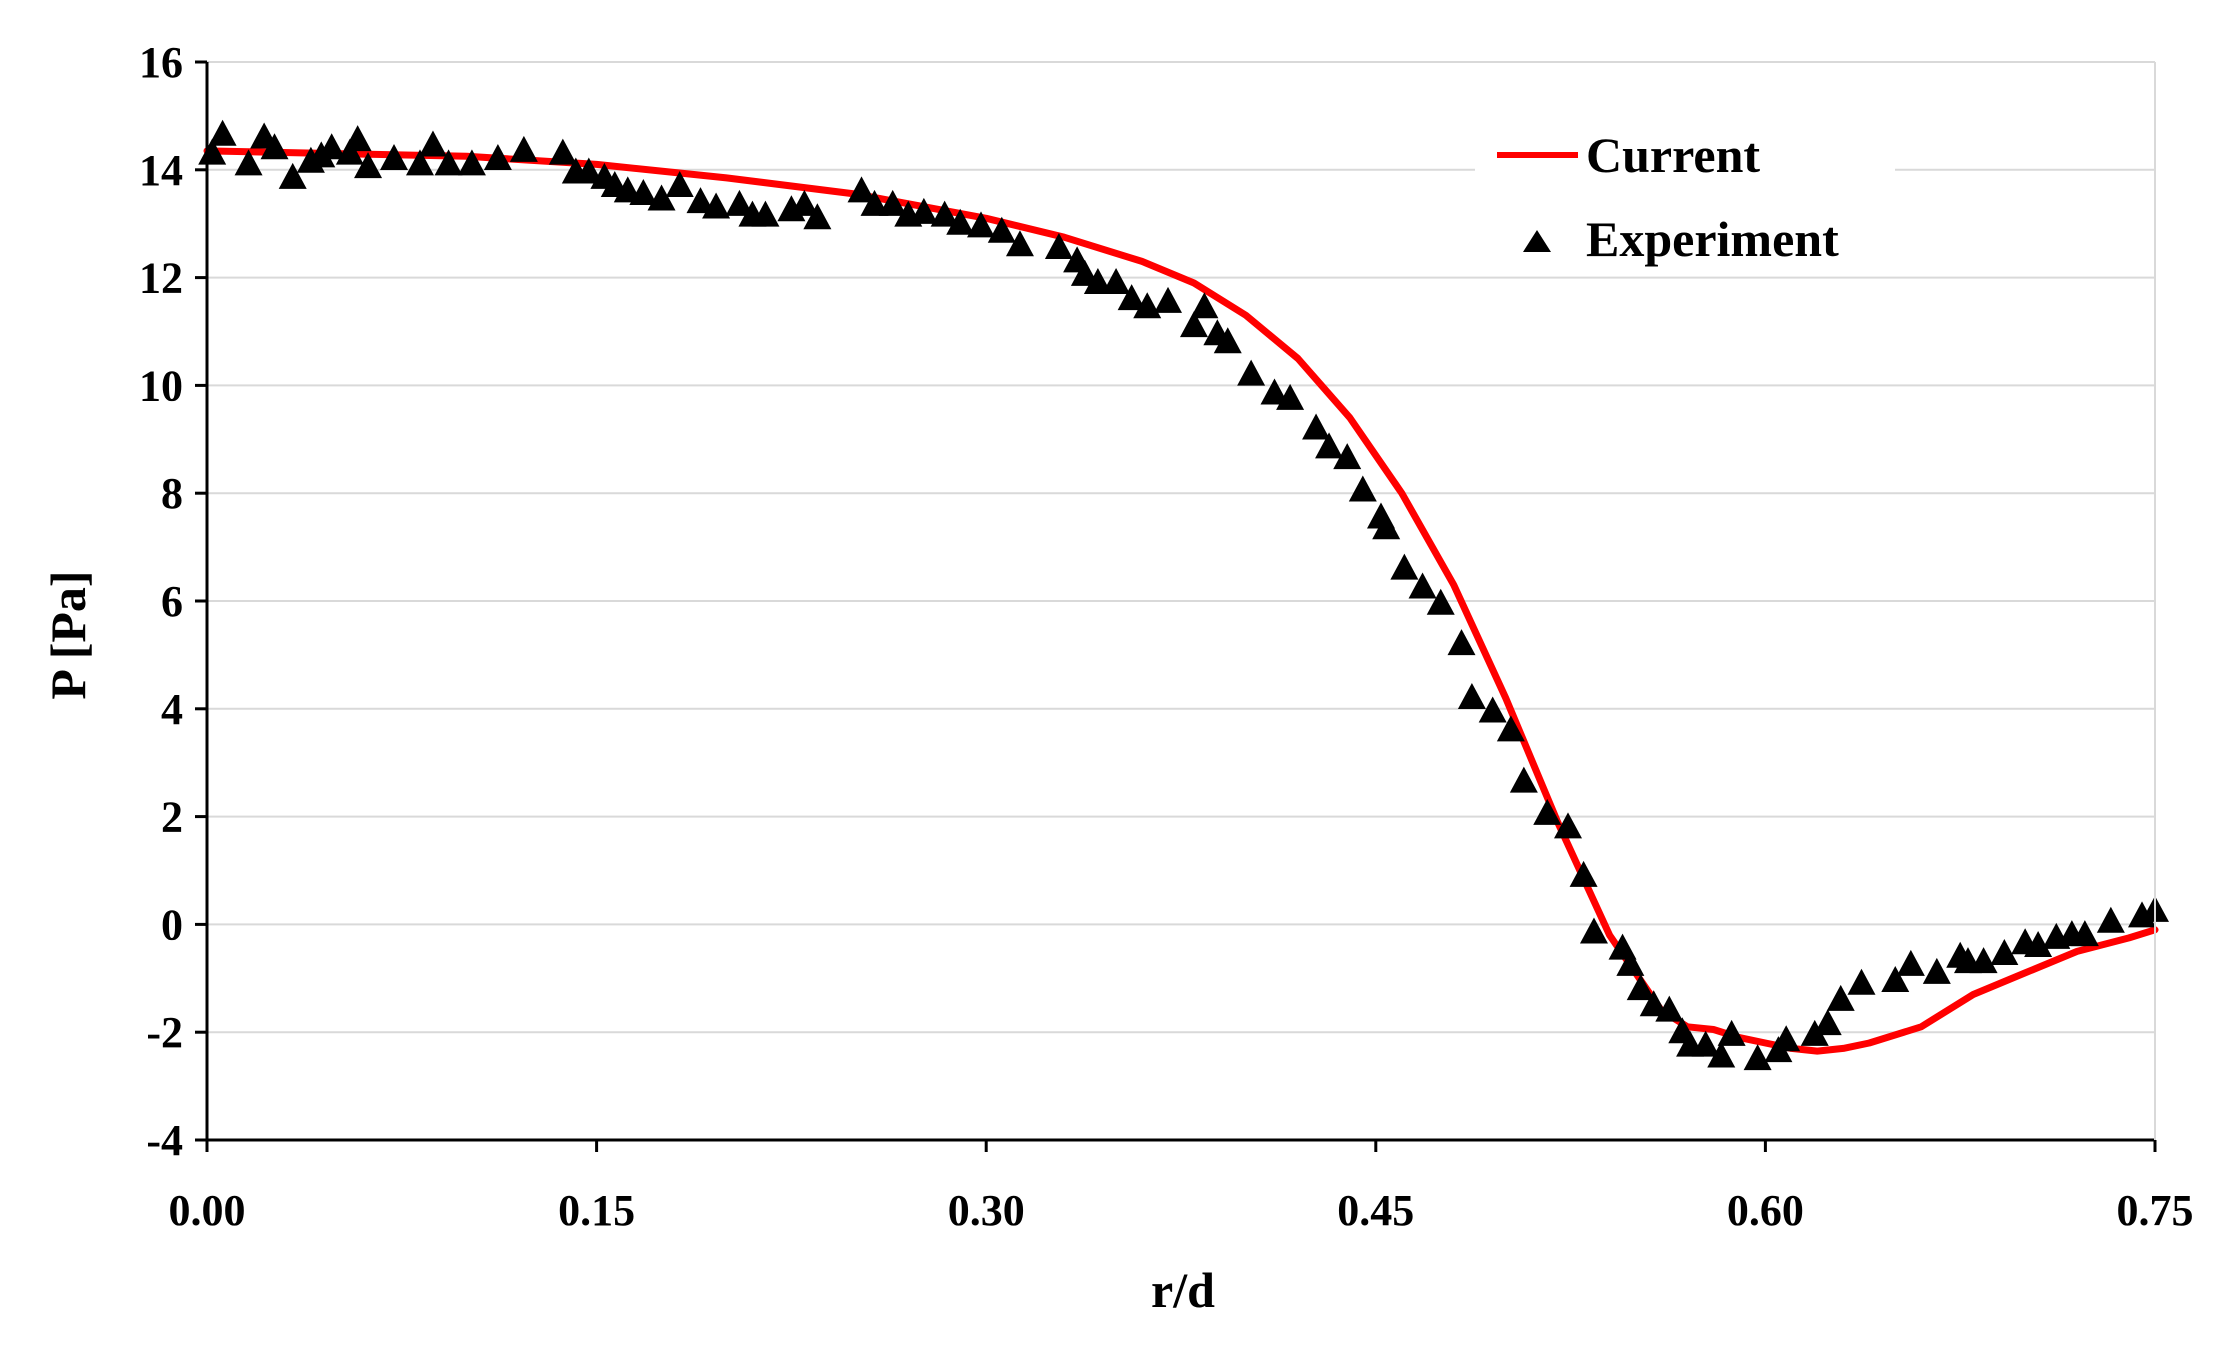 The image size is (2221, 1348). Describe the element at coordinates (172, 601) in the screenshot. I see `y-tick-label: 6` at that location.